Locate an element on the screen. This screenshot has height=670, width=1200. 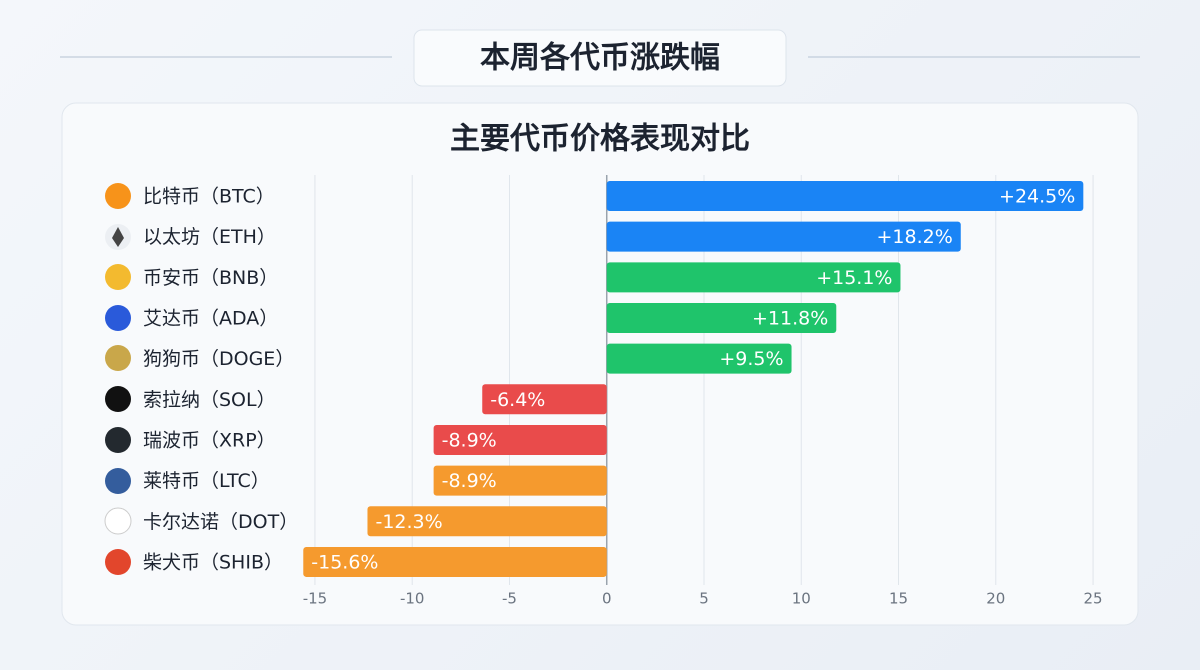
category-label: 莱特币（LTC） is located at coordinates (206, 481).